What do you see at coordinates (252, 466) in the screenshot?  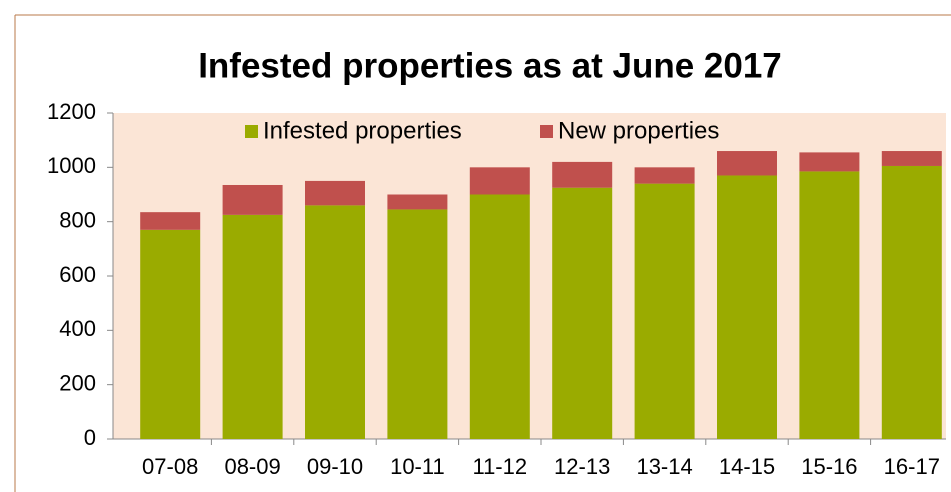 I see `x-tick-label: 08-09` at bounding box center [252, 466].